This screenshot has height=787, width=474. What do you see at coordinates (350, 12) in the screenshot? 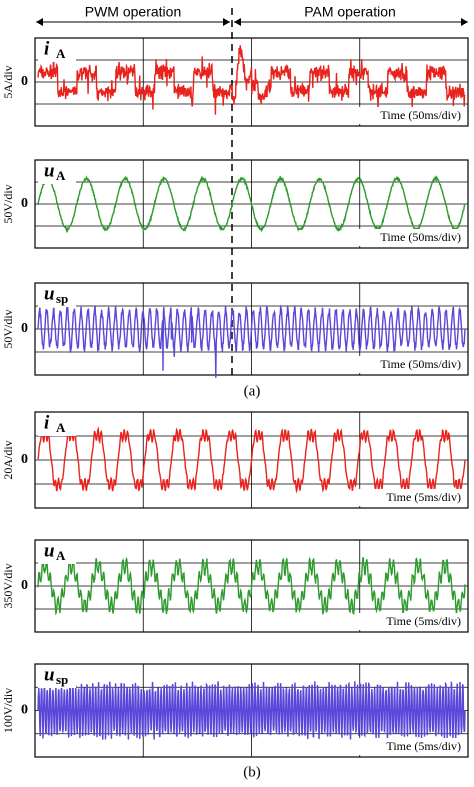
I see `mode-label: PAM operation` at bounding box center [350, 12].